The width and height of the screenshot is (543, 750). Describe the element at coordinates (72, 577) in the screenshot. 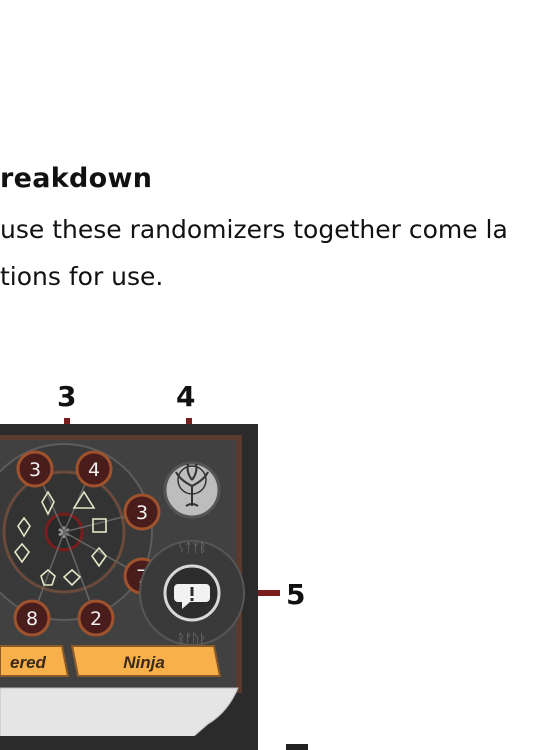

I see `d20-symbol` at that location.